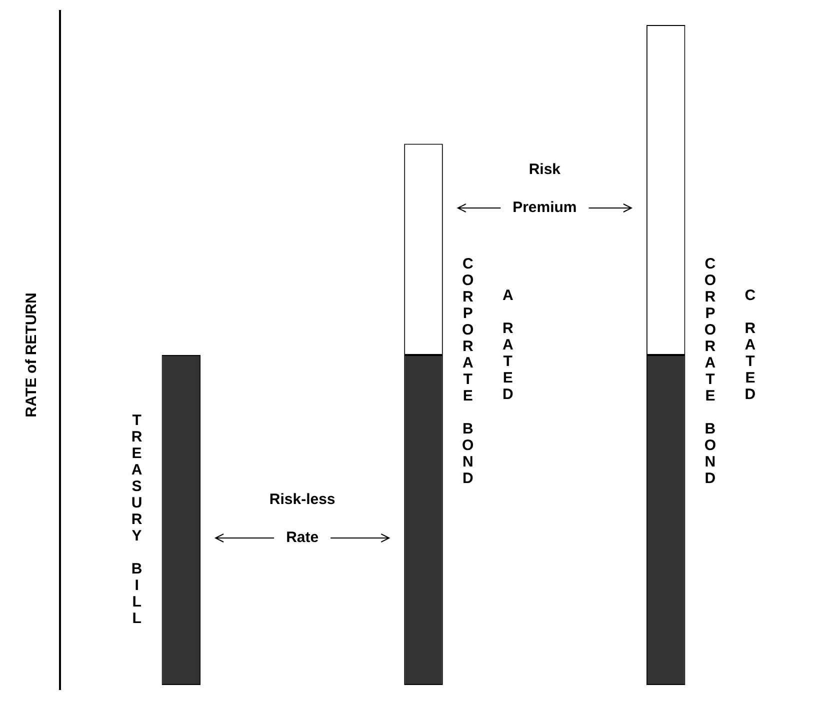 Image resolution: width=827 pixels, height=713 pixels. What do you see at coordinates (750, 345) in the screenshot?
I see `annotation: C RATED` at bounding box center [750, 345].